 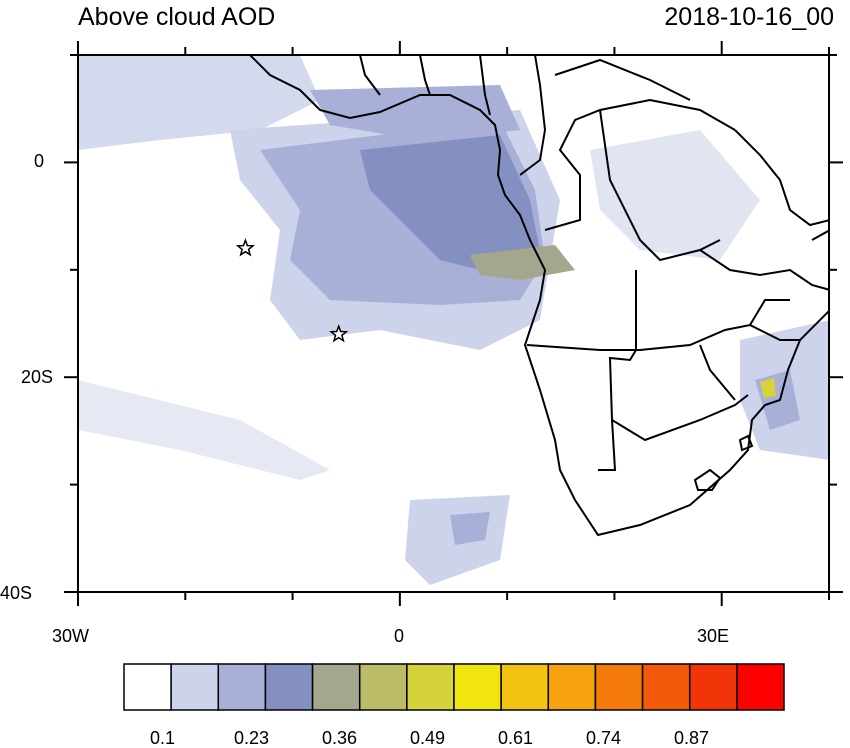 I want to click on colorbar-label: 0.74, so click(x=604, y=738).